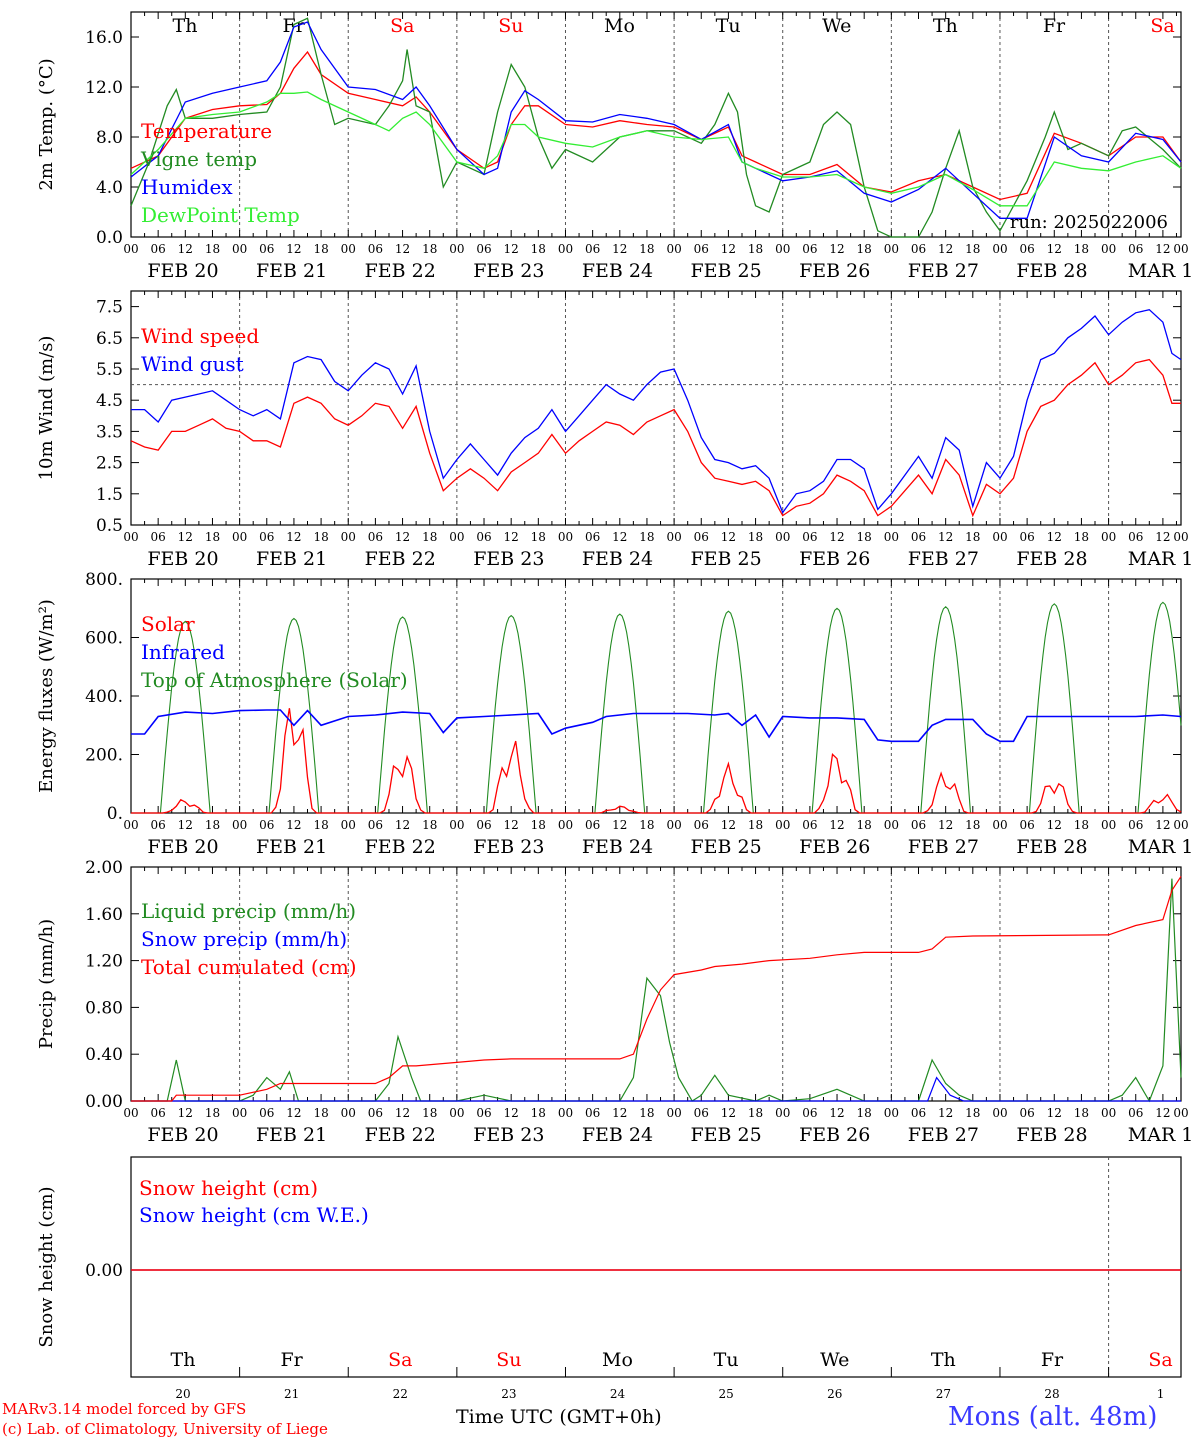 The image size is (1194, 1440). What do you see at coordinates (200, 336) in the screenshot?
I see `legend-entry: Wind speed` at bounding box center [200, 336].